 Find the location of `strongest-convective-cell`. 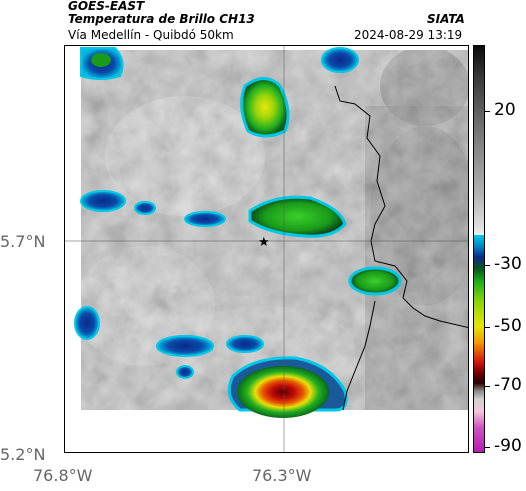

strongest-convective-cell is located at coordinates (283, 392).